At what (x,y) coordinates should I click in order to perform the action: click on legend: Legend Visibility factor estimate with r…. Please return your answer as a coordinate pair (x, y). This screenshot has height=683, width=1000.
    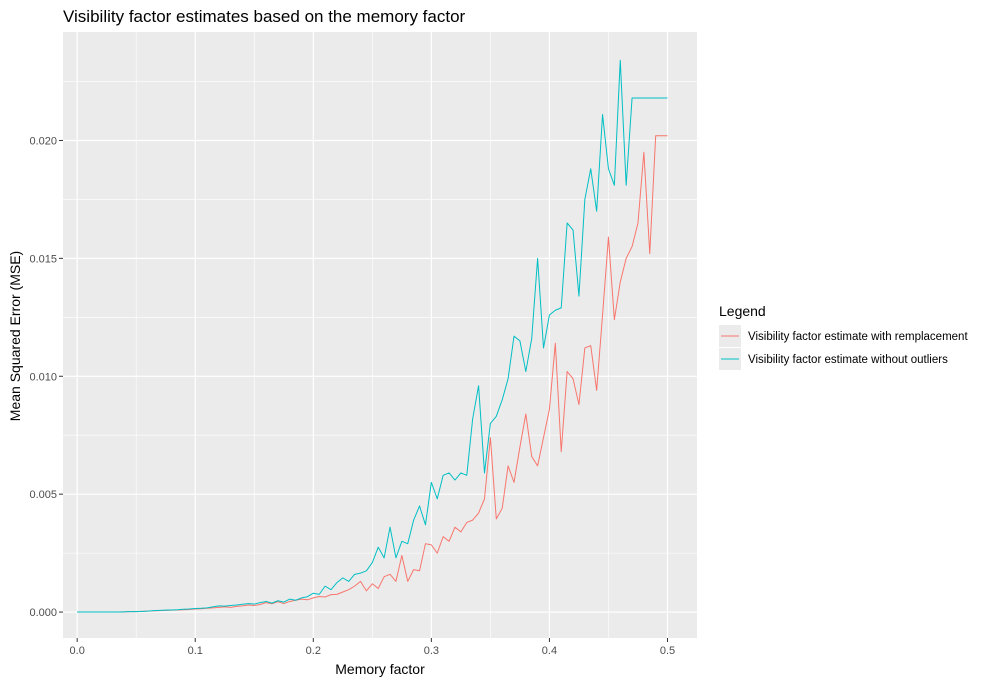
    Looking at the image, I should click on (843, 336).